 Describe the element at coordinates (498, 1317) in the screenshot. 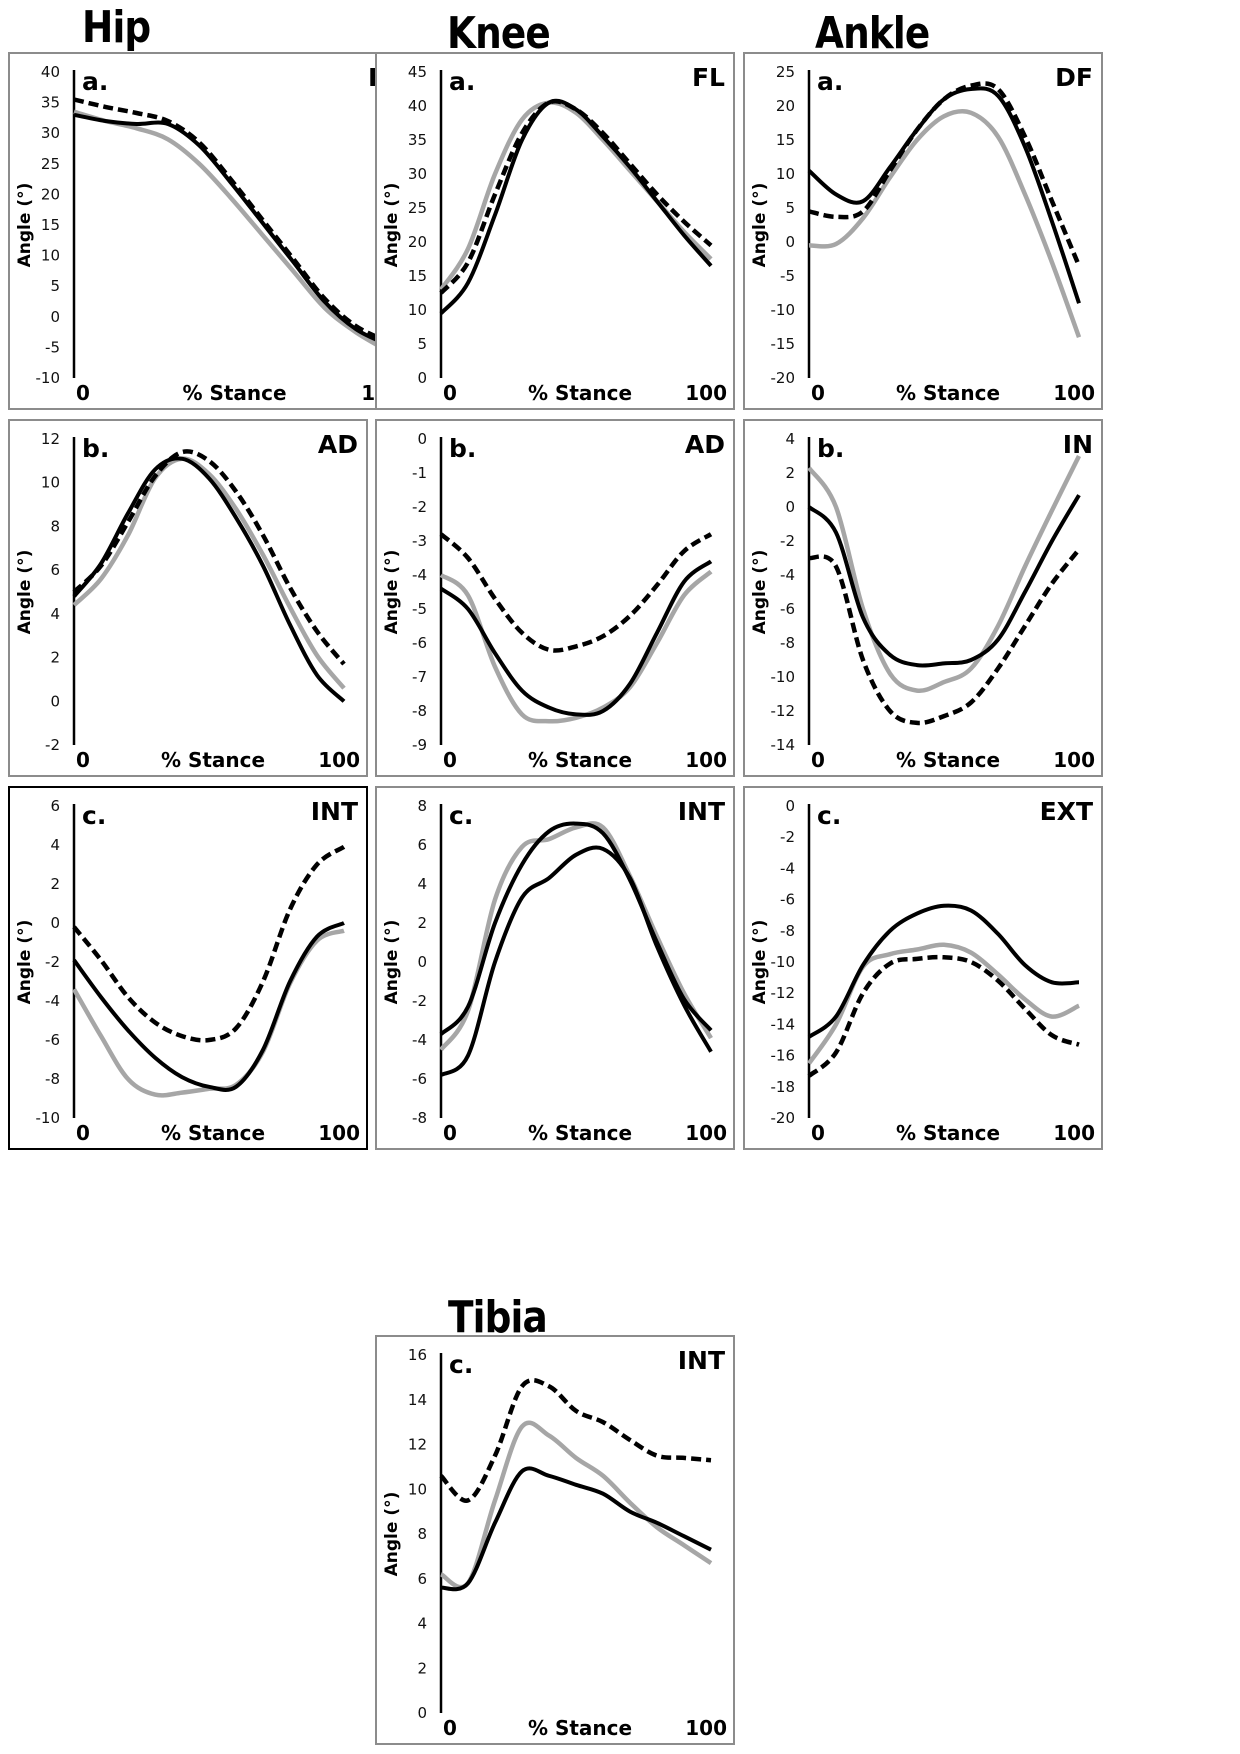

I see `joint-title-tibia: Tibia` at that location.